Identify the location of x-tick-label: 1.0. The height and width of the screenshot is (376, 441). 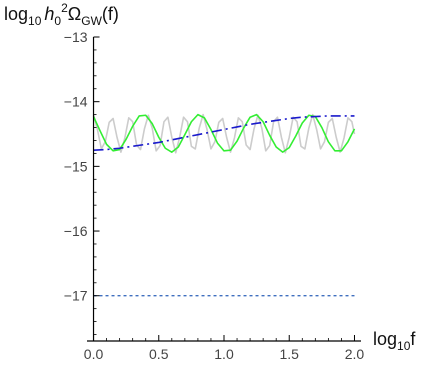
(224, 354).